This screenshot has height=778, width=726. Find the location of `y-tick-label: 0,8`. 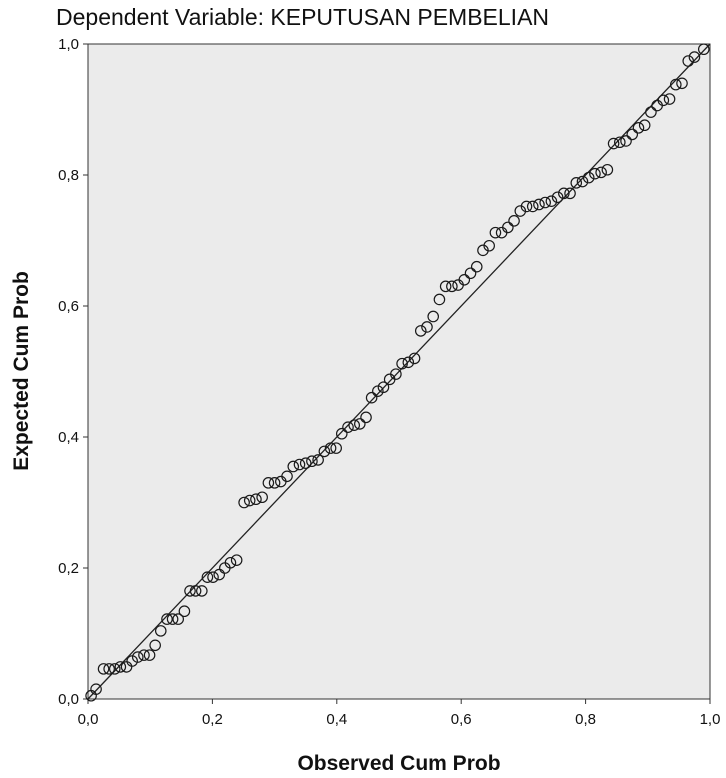

y-tick-label: 0,8 is located at coordinates (68, 175).